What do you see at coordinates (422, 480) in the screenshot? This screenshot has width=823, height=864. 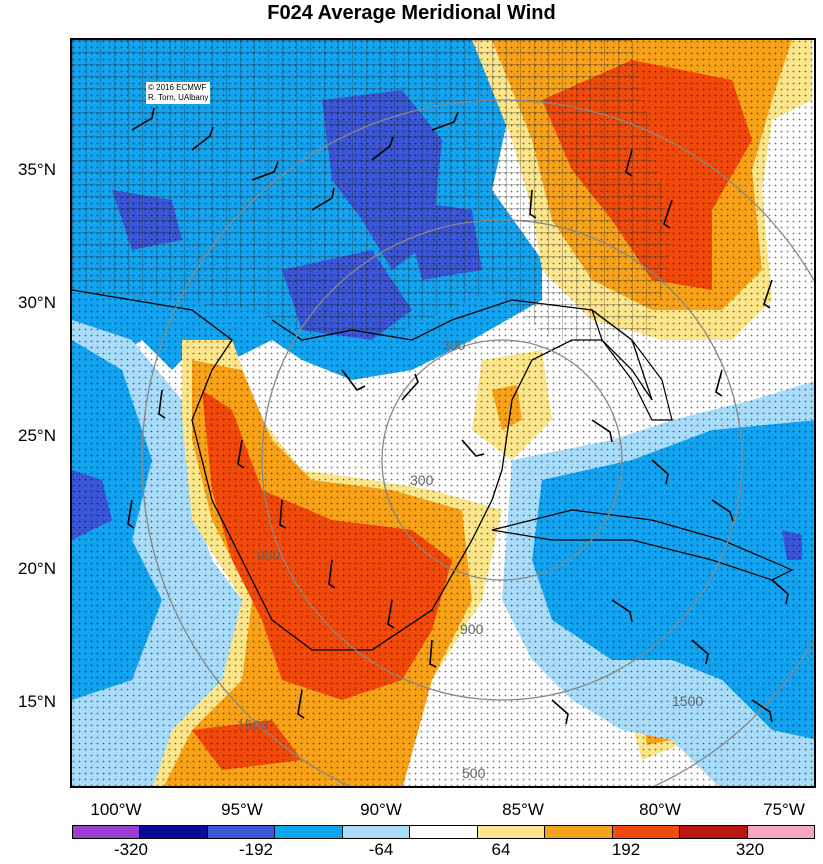 I see `contour-label-300-b: 300` at bounding box center [422, 480].